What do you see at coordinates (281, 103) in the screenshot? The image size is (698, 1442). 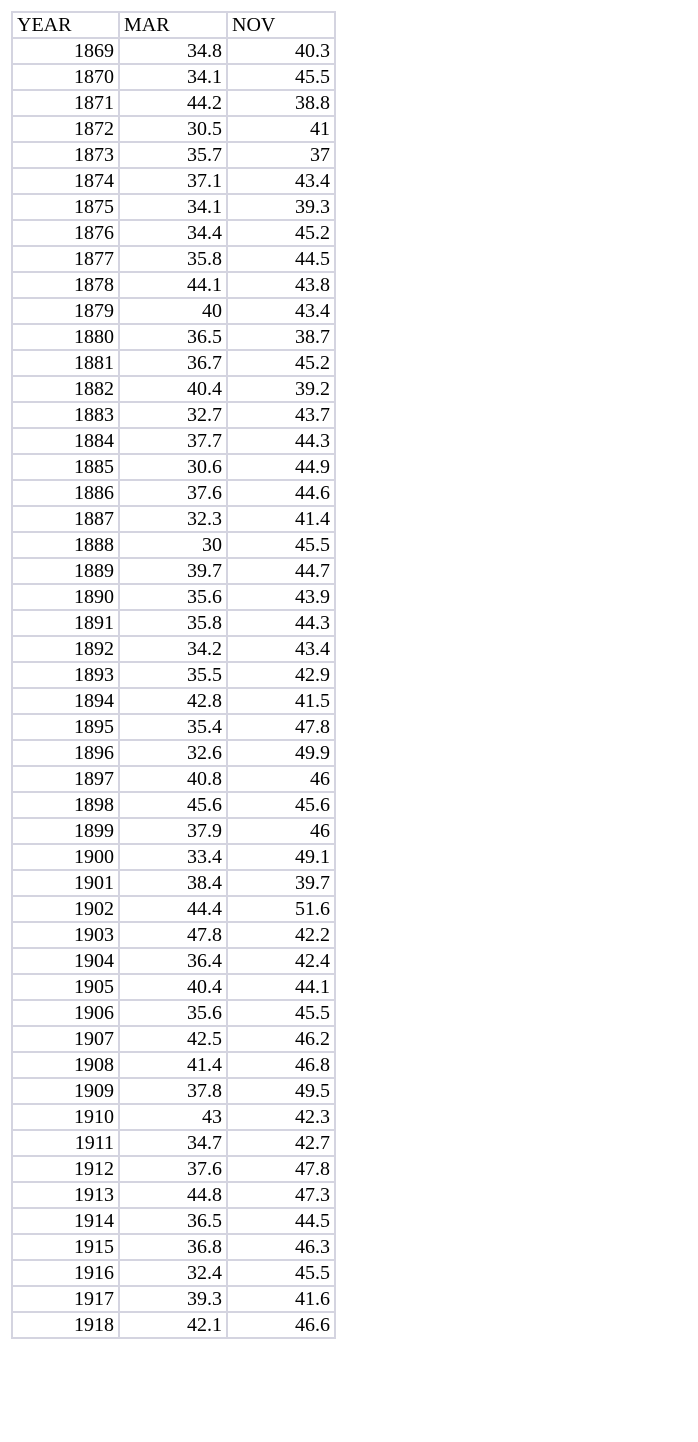 I see `nov-cell: 38.8` at bounding box center [281, 103].